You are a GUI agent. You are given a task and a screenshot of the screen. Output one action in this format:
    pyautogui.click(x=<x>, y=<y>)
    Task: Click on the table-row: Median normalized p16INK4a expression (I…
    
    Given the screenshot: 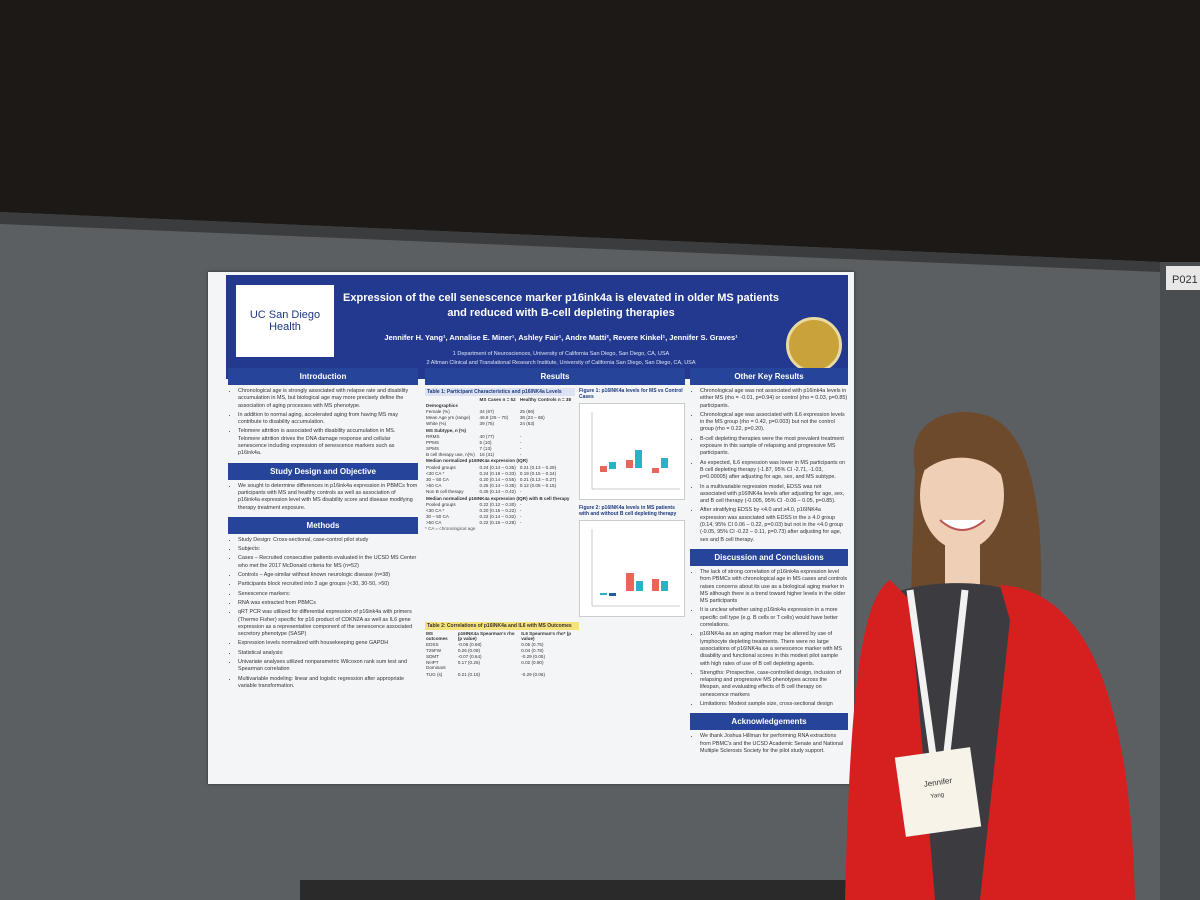 What is the action you would take?
    pyautogui.click(x=500, y=461)
    